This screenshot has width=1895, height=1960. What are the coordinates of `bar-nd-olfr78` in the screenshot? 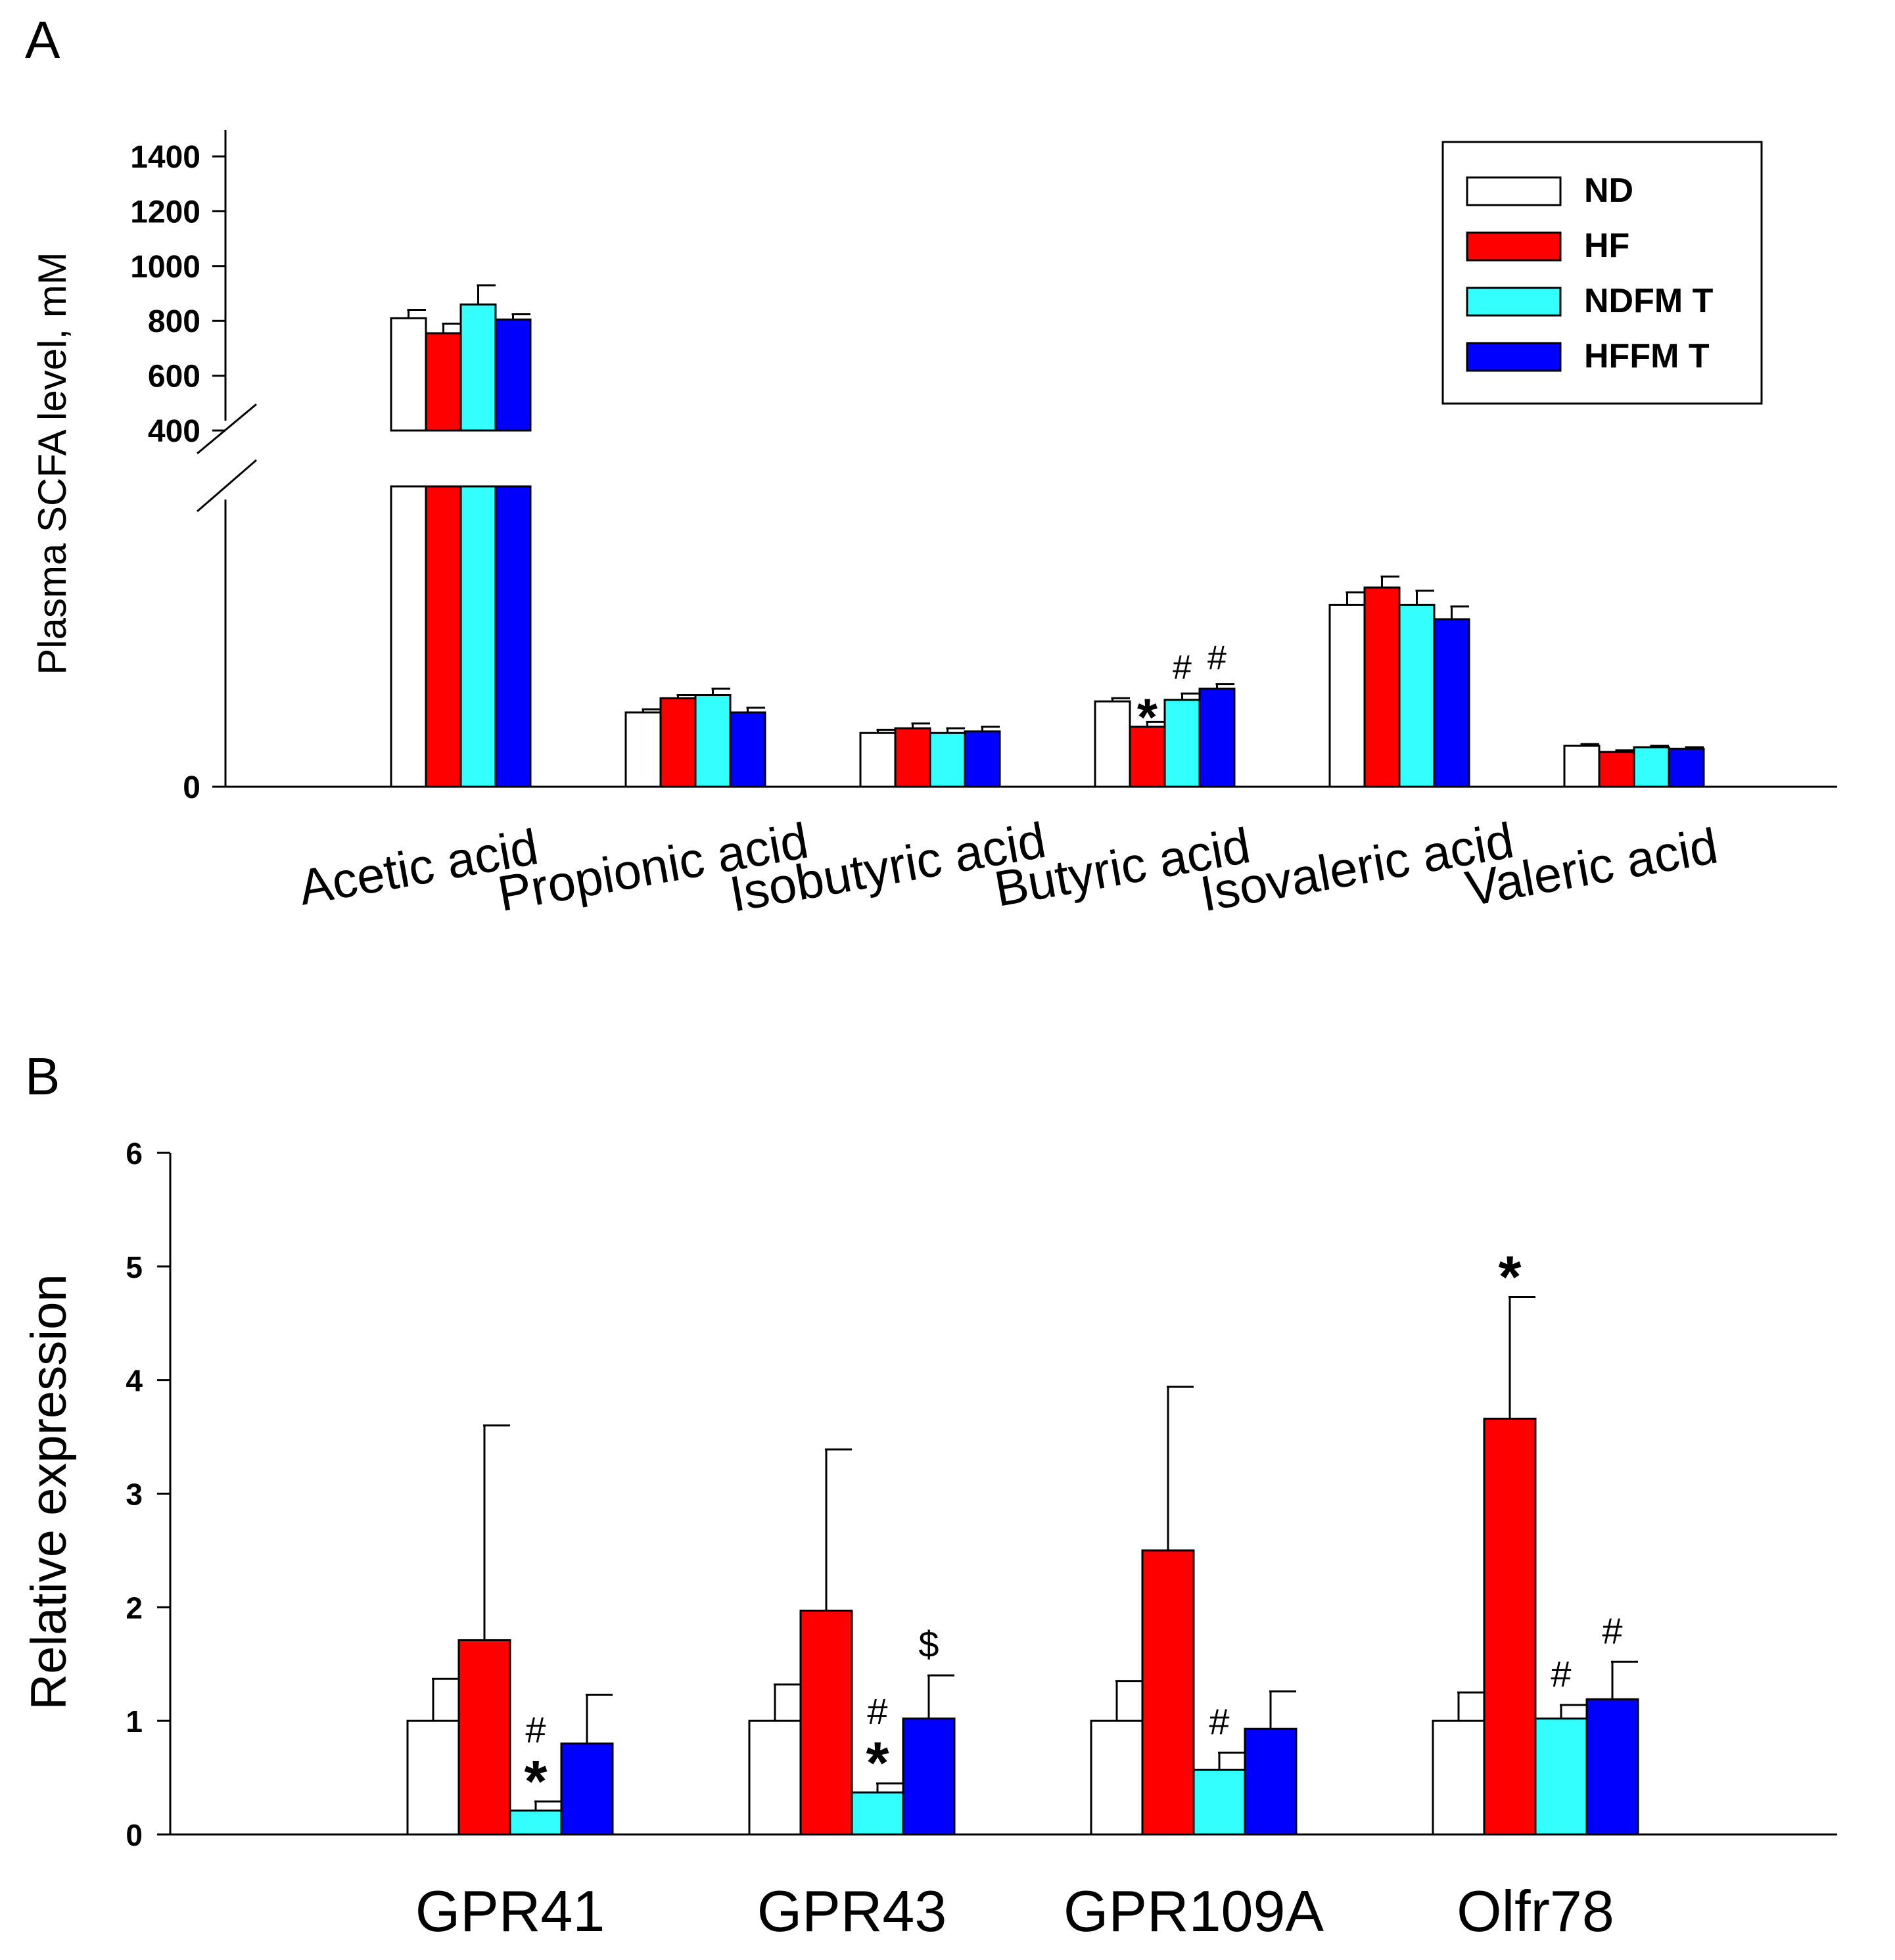 It's located at (1459, 1778).